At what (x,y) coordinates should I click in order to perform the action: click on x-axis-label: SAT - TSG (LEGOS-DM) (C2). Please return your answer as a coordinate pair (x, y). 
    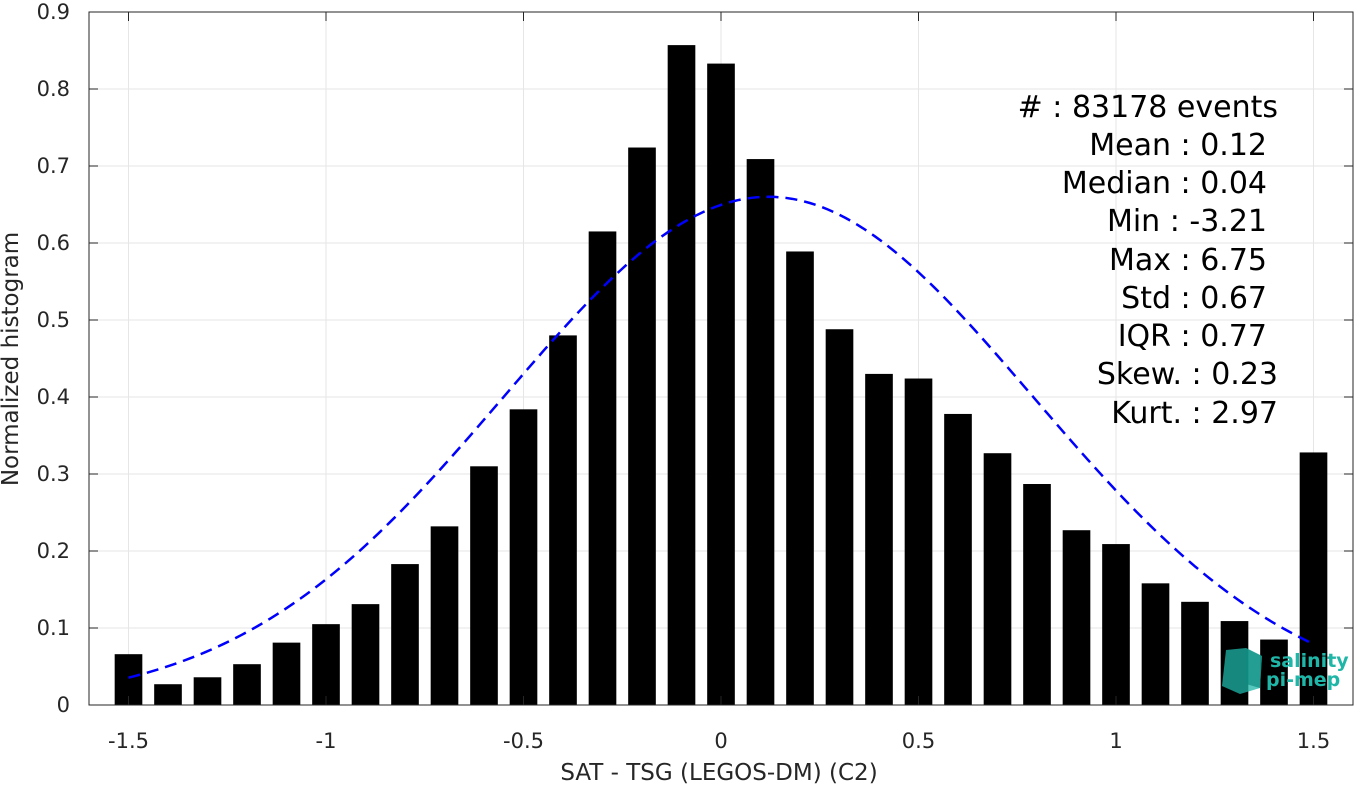
    Looking at the image, I should click on (718, 772).